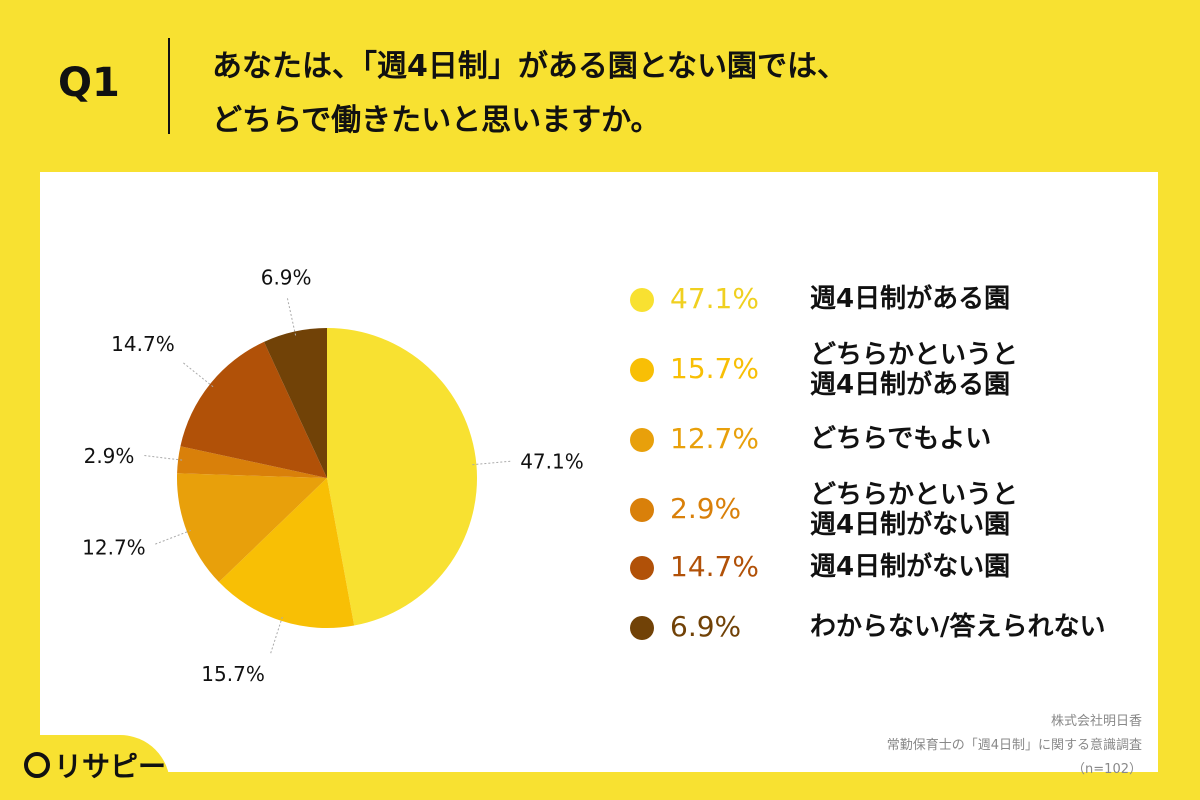  I want to click on pie-data-label-5: 6.9%, so click(286, 277).